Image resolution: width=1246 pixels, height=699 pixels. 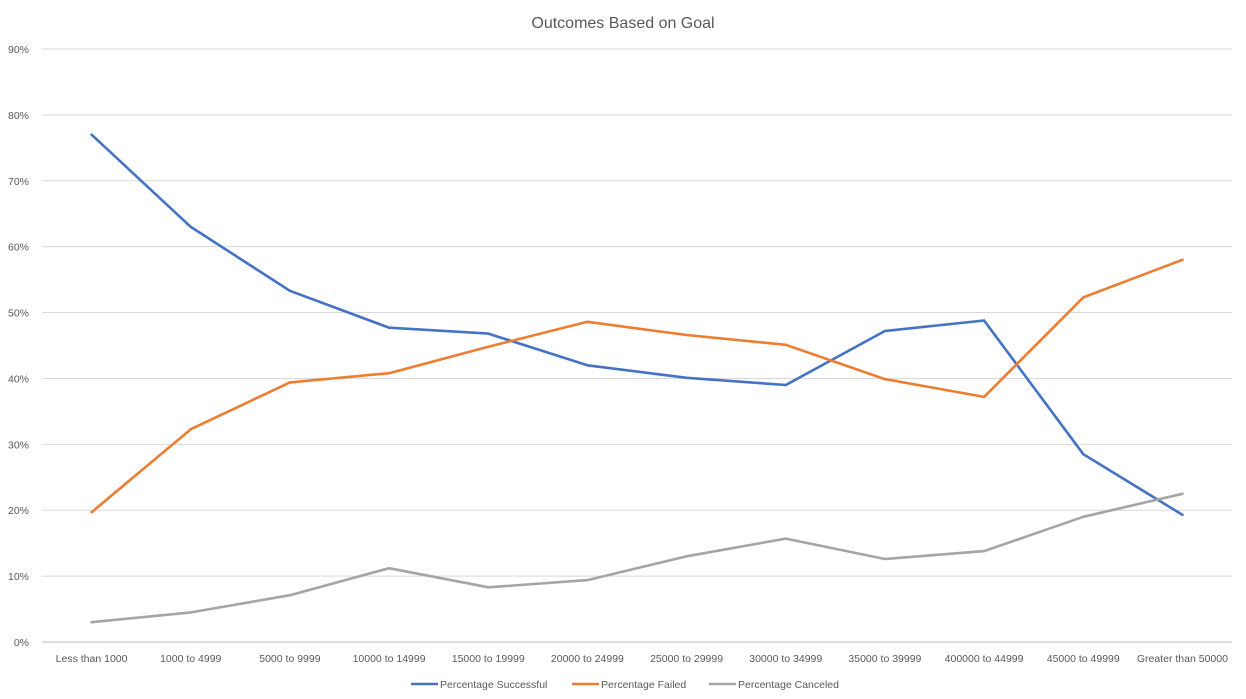 I want to click on y-tick-label: 90%, so click(x=18, y=50).